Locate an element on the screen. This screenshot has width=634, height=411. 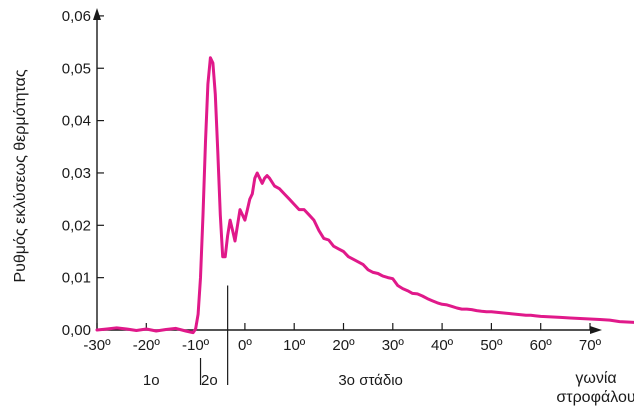
y-axis-label: Ρυθμός εκλύσεως θερμότητας is located at coordinates (20, 175).